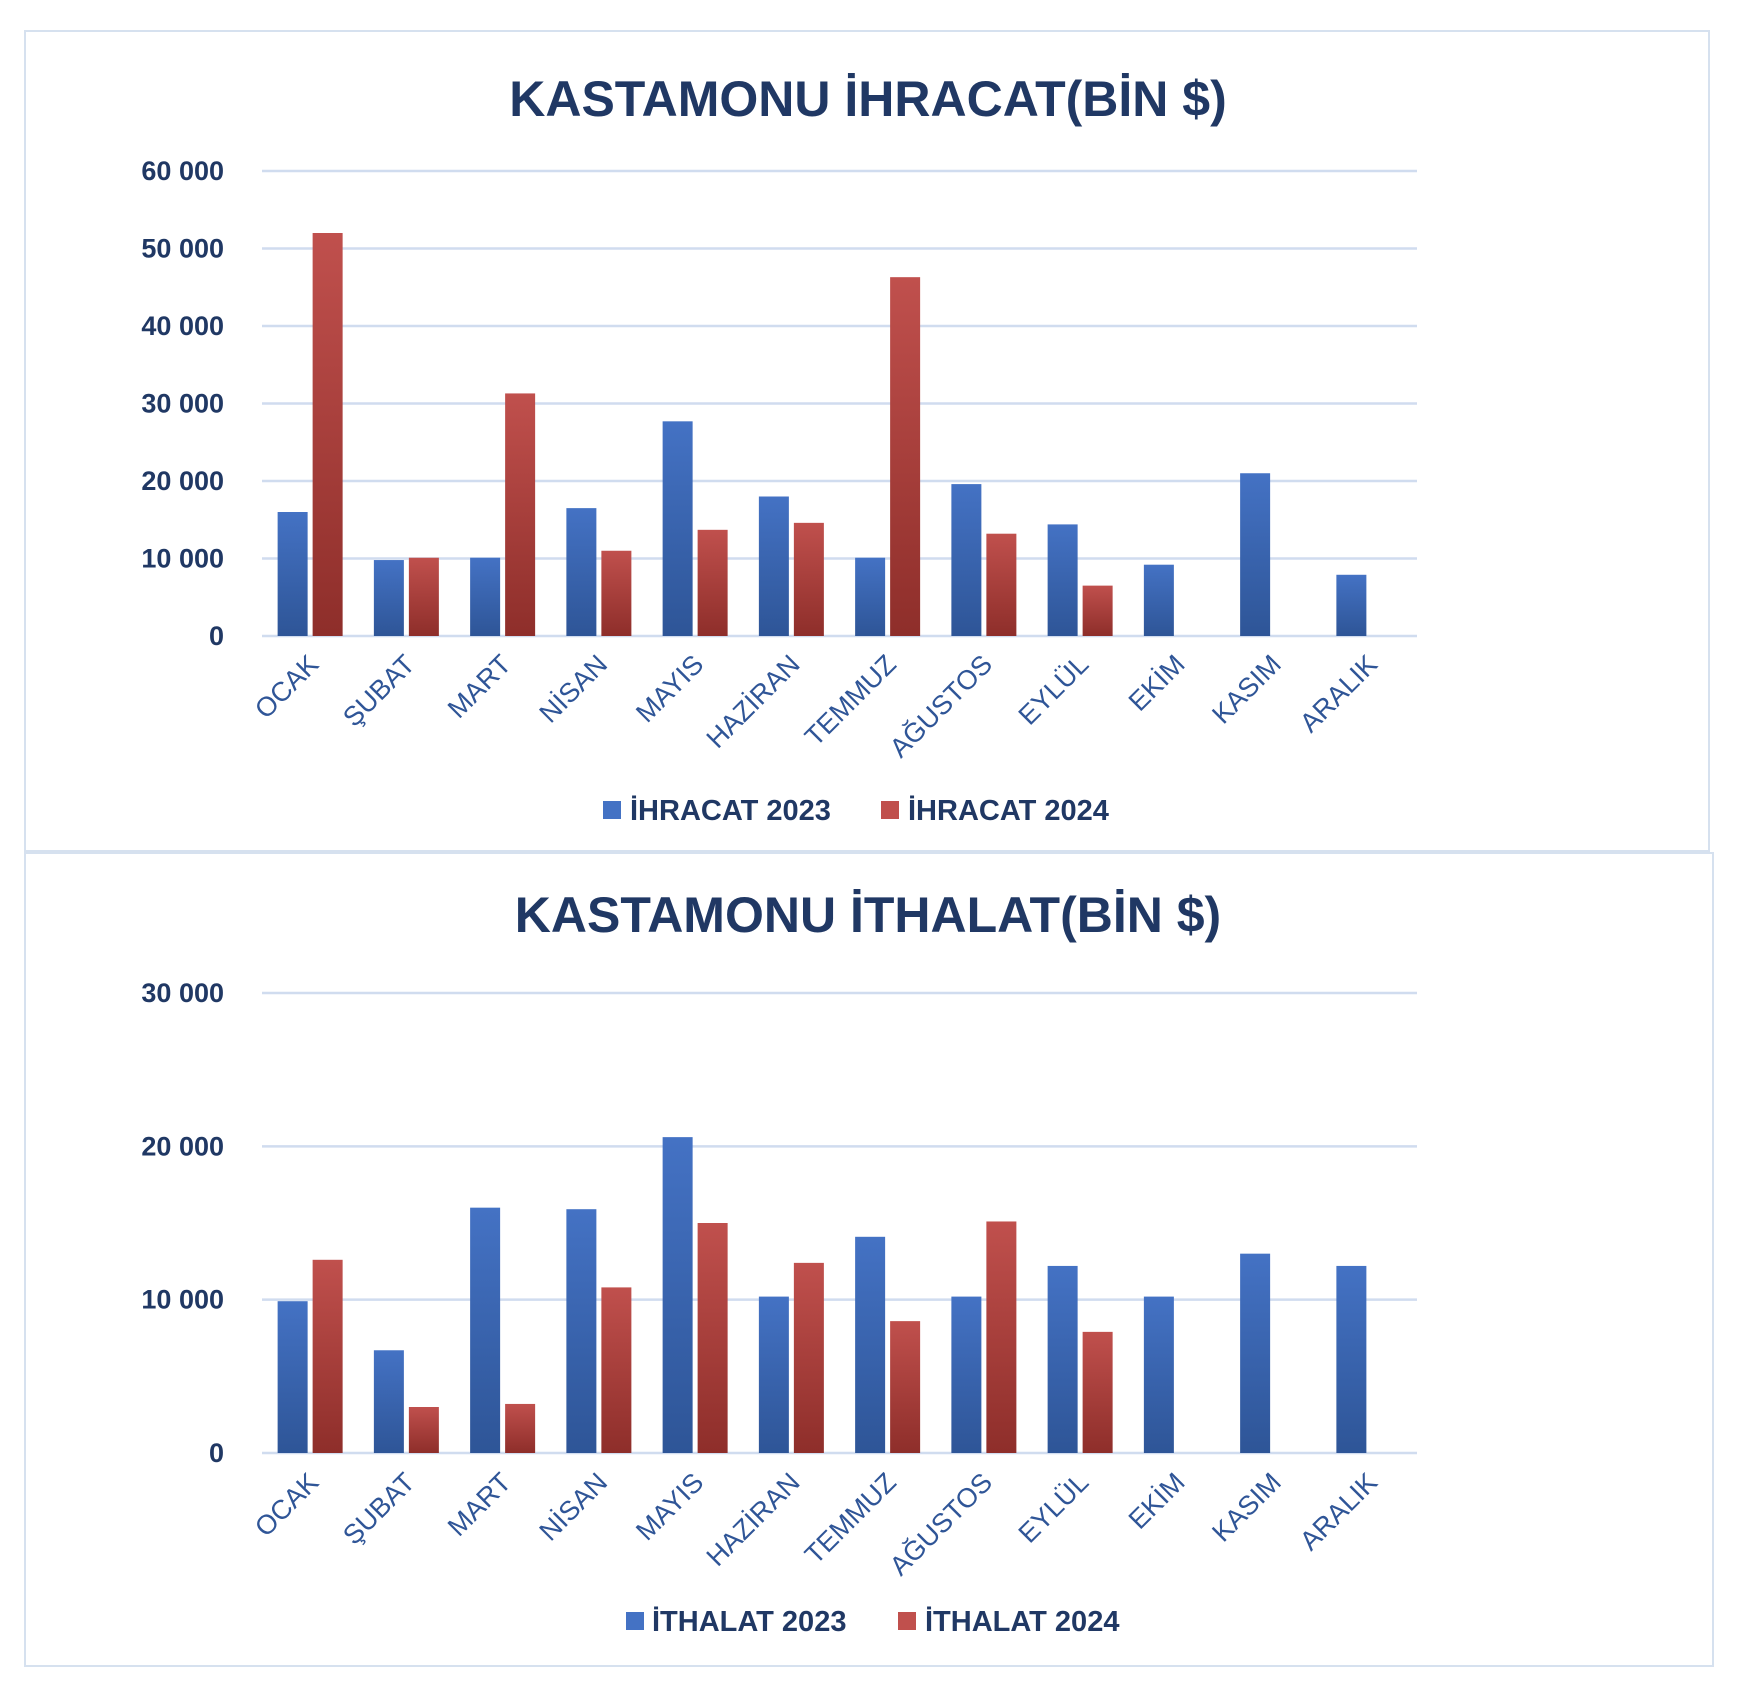  I want to click on import-y-tick-label: 0, so click(216, 1453).